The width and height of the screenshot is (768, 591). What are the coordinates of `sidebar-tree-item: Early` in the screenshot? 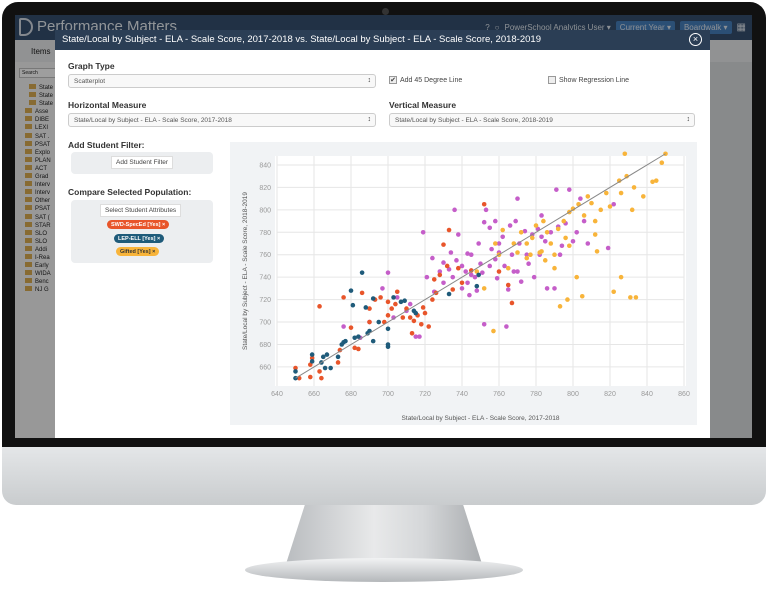 It's located at (45, 266).